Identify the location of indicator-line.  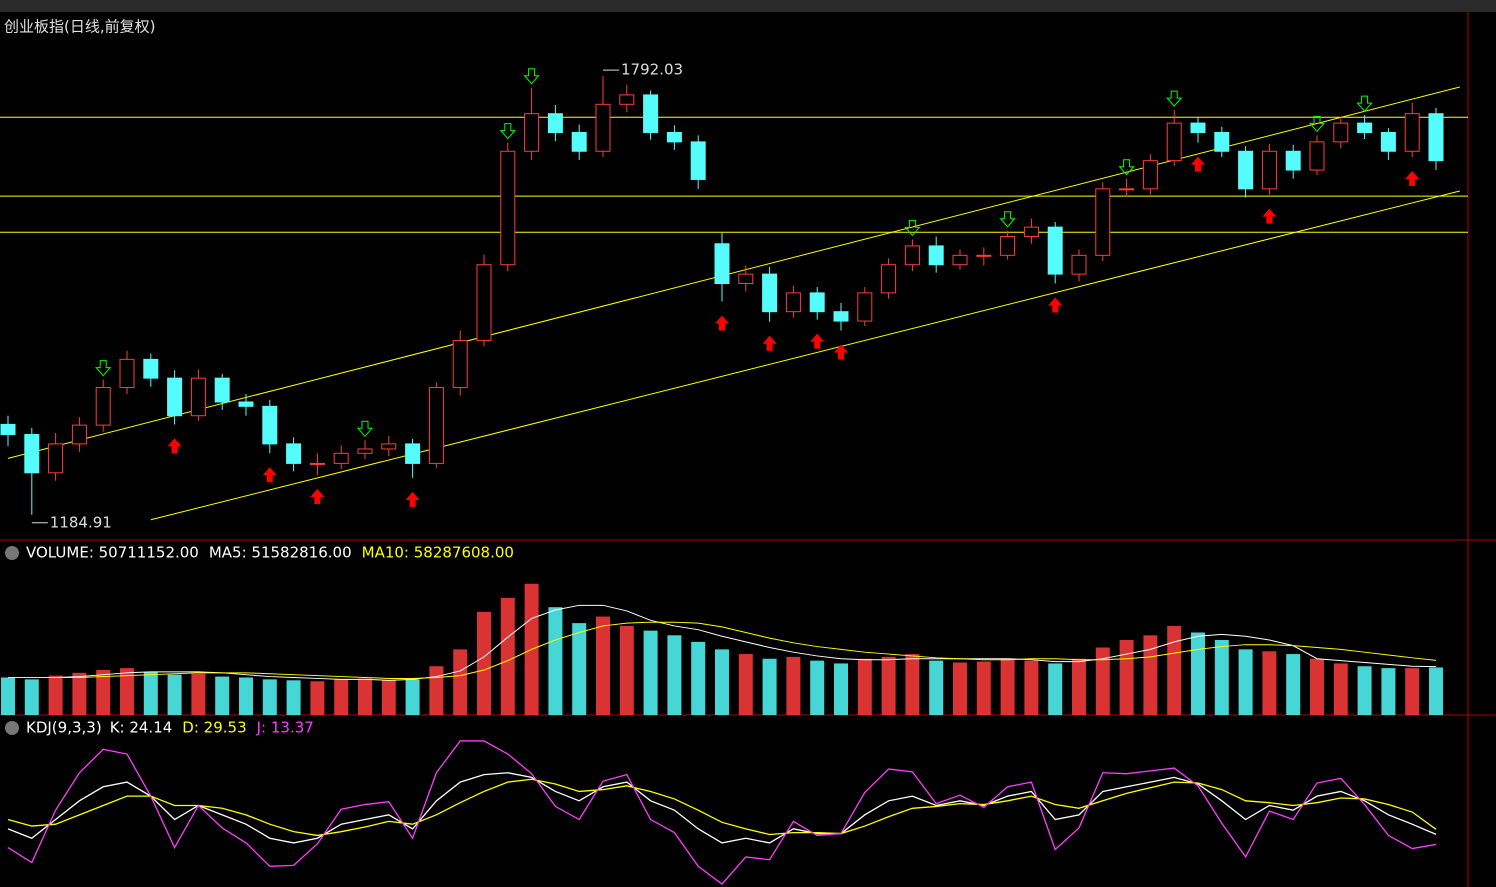
(722, 807).